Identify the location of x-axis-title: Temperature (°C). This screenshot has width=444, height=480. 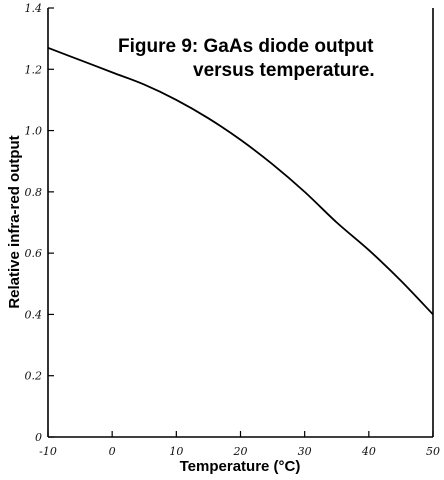
(240, 466).